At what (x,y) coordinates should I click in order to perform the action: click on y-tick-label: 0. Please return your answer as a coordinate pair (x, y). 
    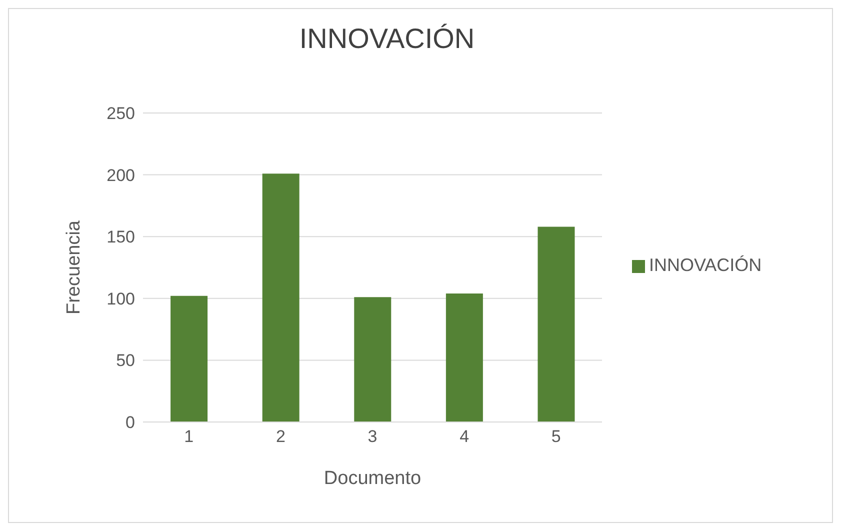
    Looking at the image, I should click on (130, 422).